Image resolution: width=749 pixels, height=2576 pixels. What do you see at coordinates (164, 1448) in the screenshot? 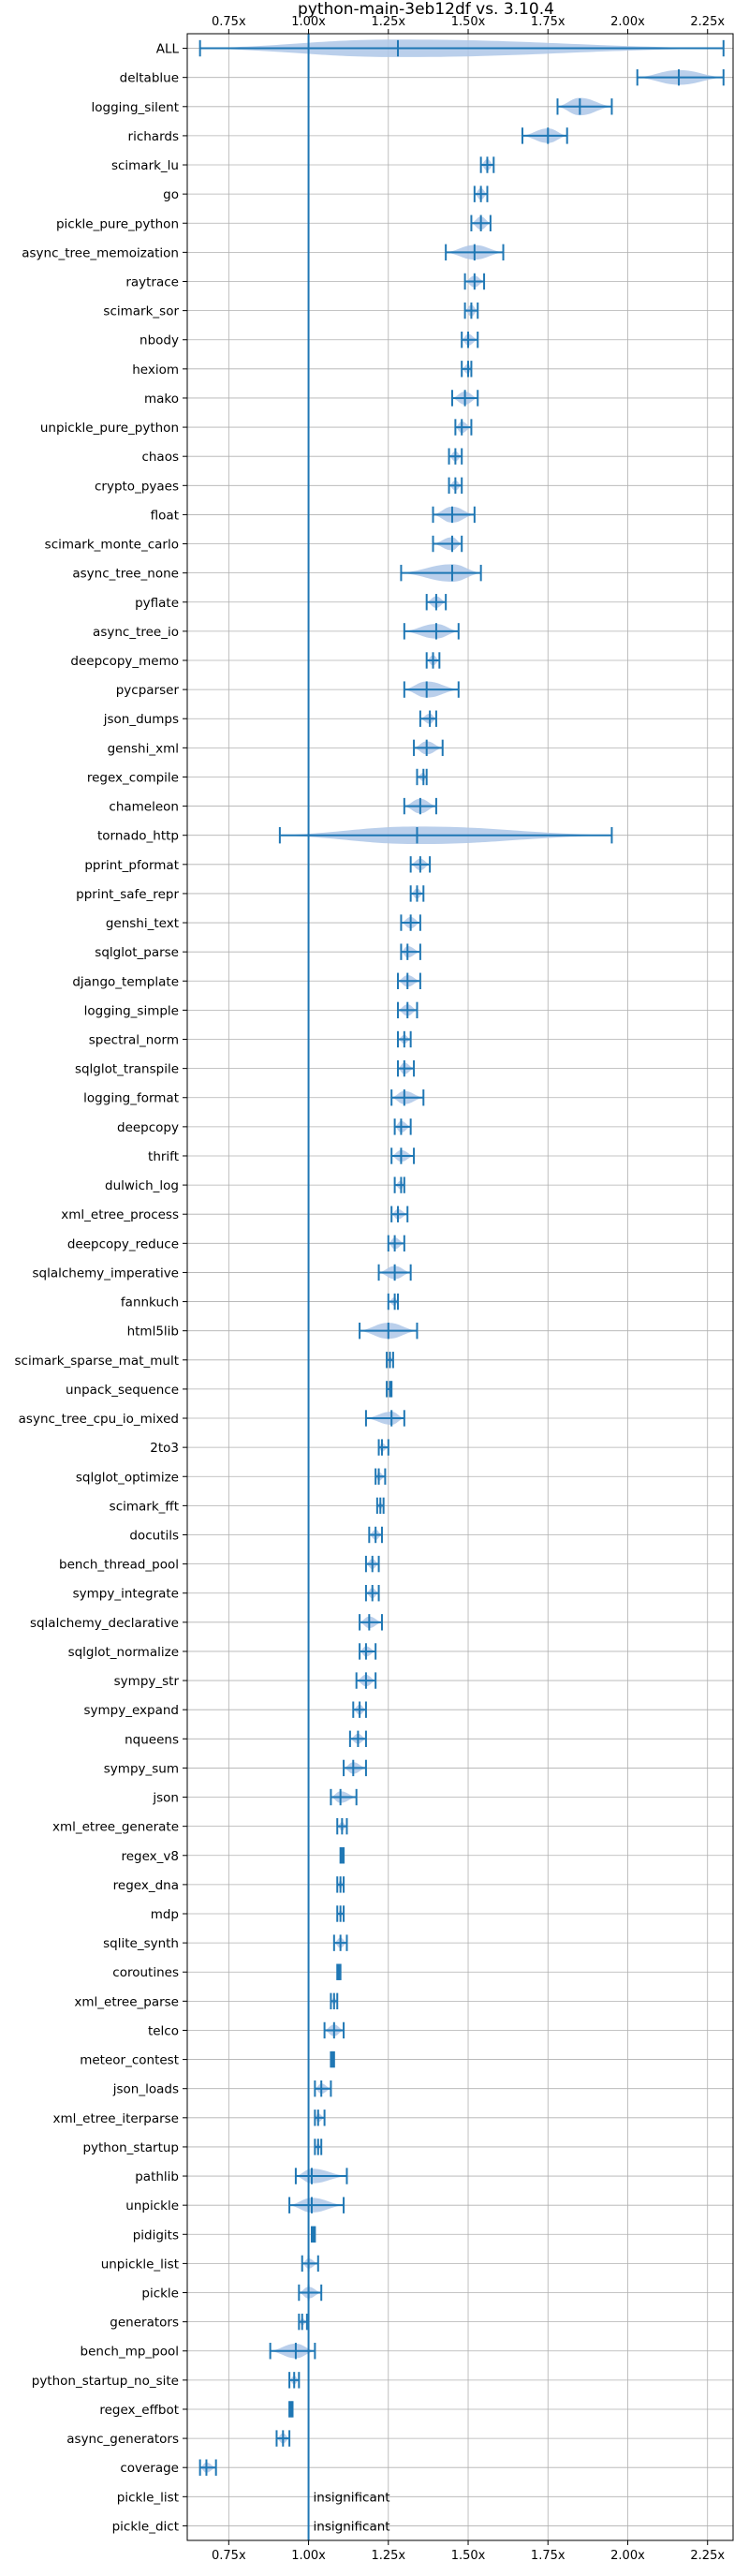
I see `category-label: 2to3` at bounding box center [164, 1448].